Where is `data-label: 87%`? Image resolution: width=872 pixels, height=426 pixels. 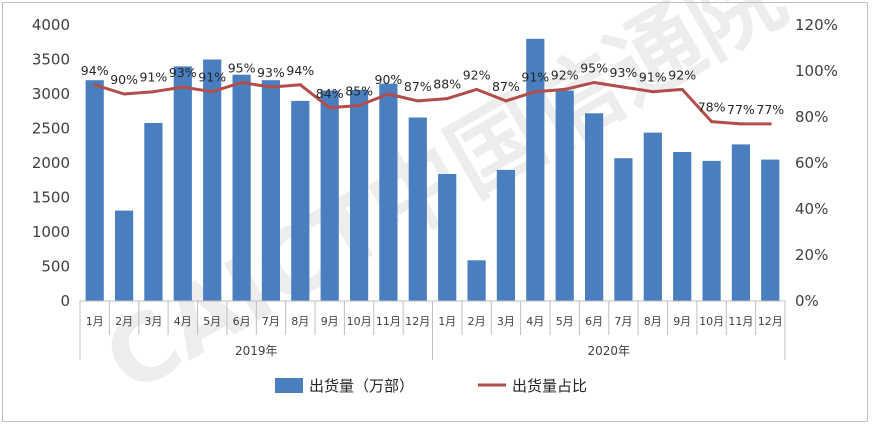
data-label: 87% is located at coordinates (418, 86).